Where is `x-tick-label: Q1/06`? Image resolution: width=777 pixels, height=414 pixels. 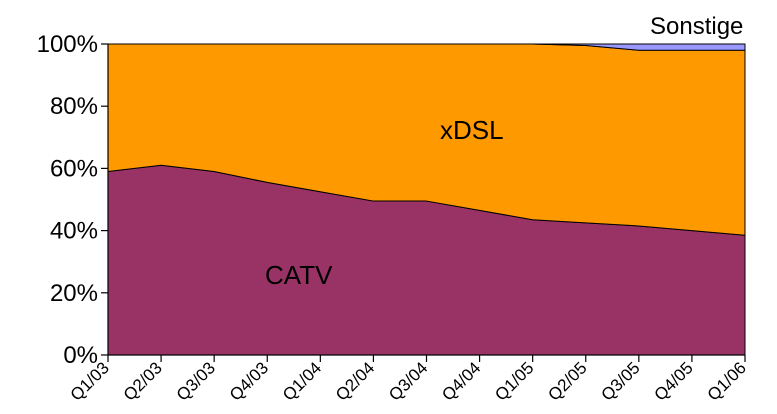 x-tick-label: Q1/06 is located at coordinates (727, 381).